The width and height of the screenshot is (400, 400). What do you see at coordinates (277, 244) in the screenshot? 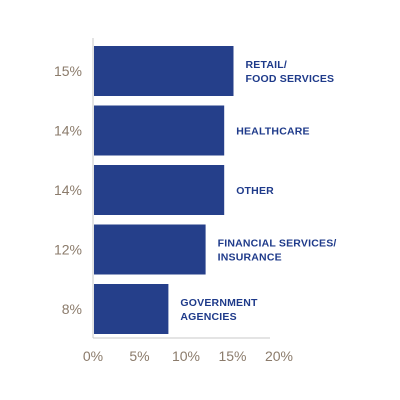
I see `category-label-line: FINANCIAL SERVICES/` at bounding box center [277, 244].